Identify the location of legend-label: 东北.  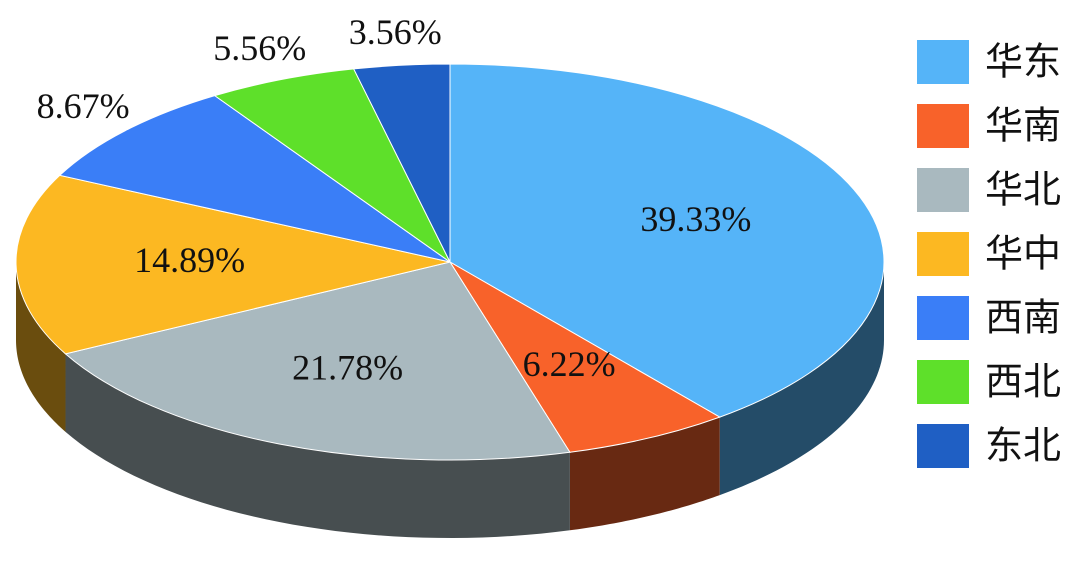
(1023, 446).